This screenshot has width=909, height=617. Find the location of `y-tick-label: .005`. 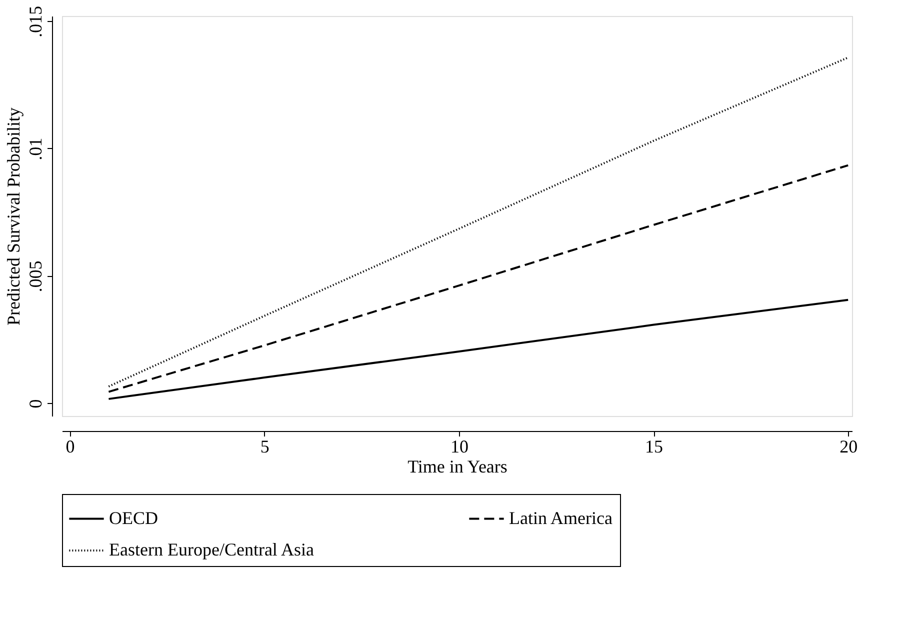

y-tick-label: .005 is located at coordinates (36, 276).